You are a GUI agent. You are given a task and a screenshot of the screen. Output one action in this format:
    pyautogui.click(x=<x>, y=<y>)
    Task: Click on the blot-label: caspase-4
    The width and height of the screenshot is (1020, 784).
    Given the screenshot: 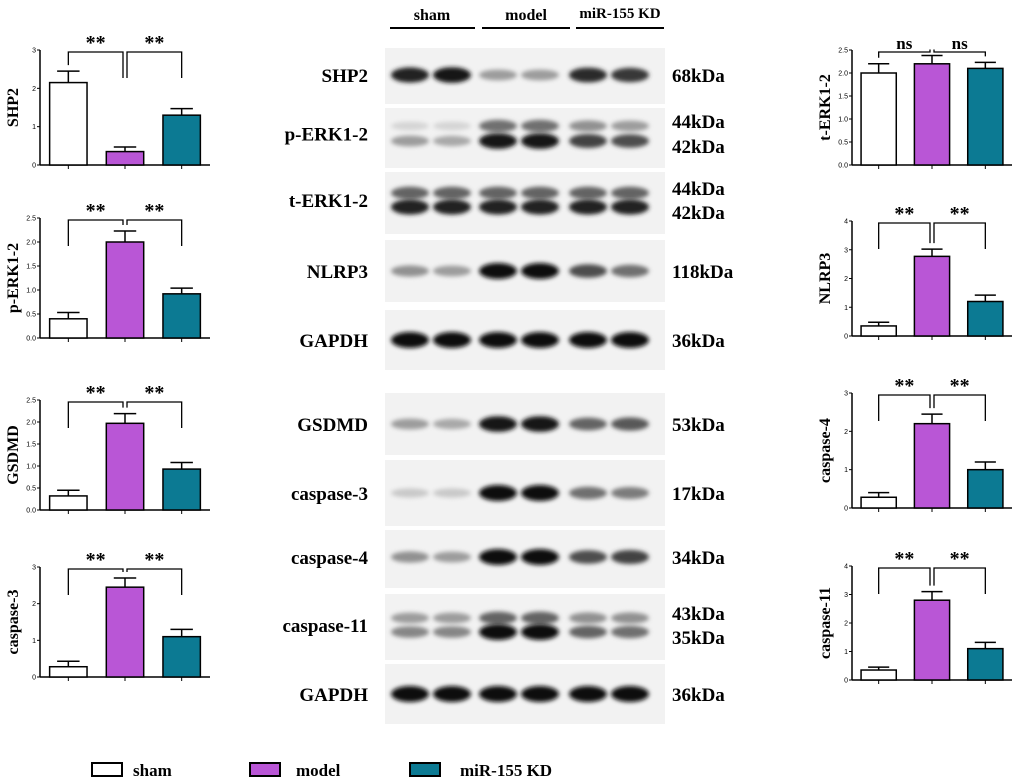 What is the action you would take?
    pyautogui.click(x=330, y=558)
    